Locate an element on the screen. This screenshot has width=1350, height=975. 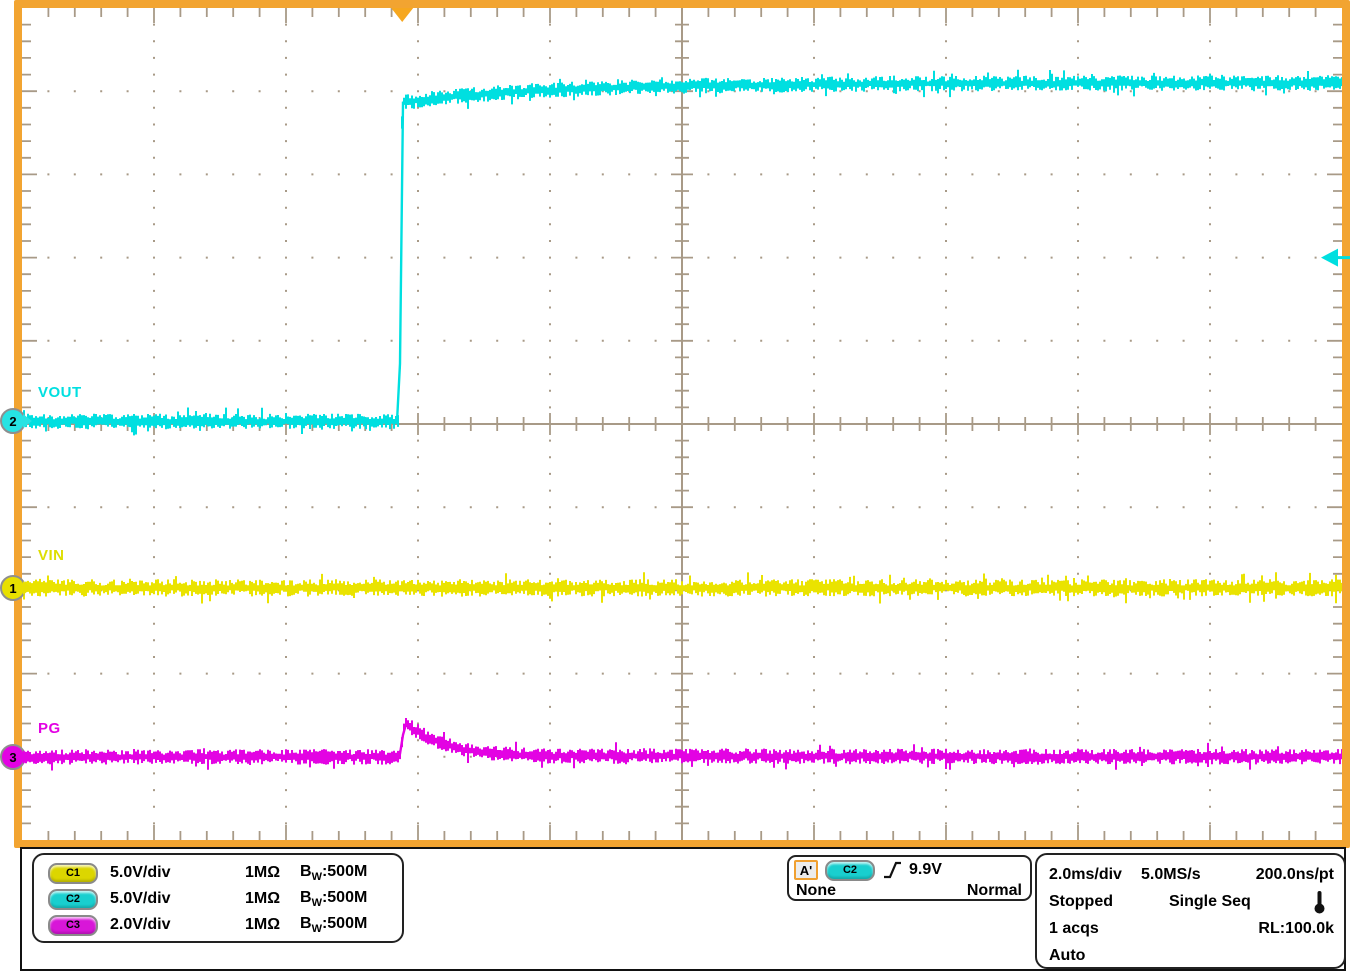
channel-marker-2: 2 is located at coordinates (16, 421).